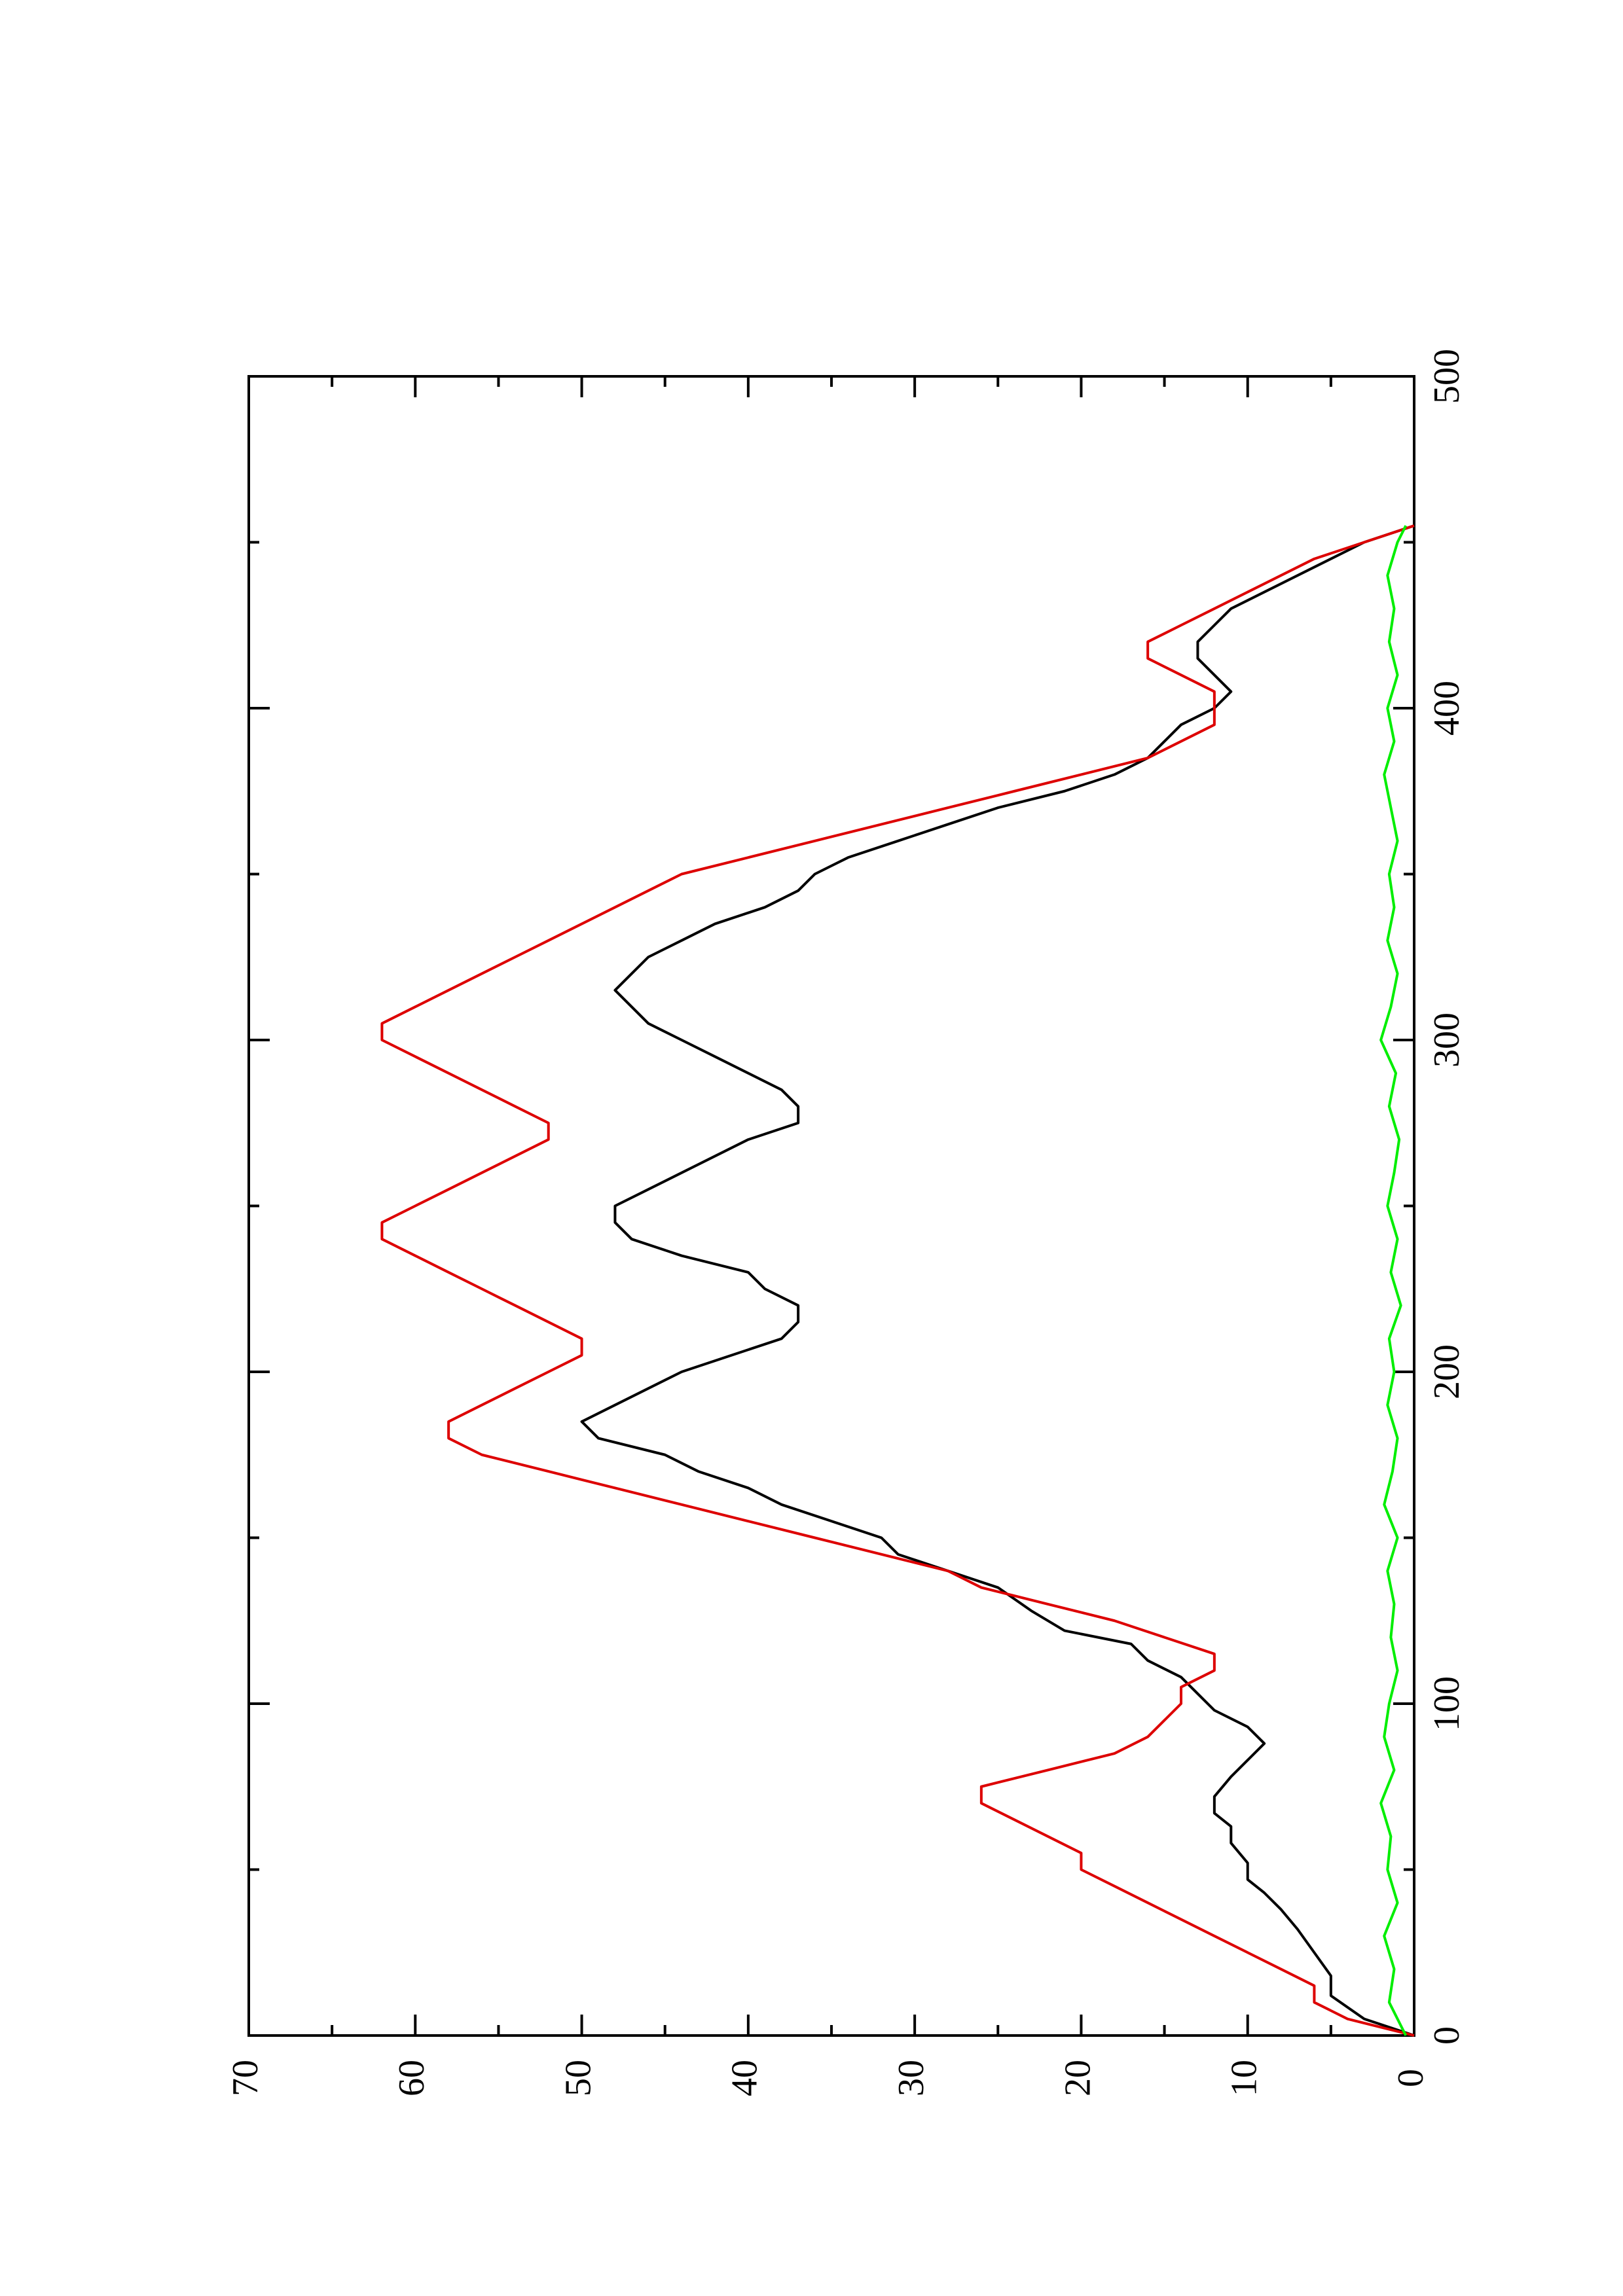 The width and height of the screenshot is (1623, 2296). Describe the element at coordinates (911, 2078) in the screenshot. I see `y-tick-label: 30` at that location.